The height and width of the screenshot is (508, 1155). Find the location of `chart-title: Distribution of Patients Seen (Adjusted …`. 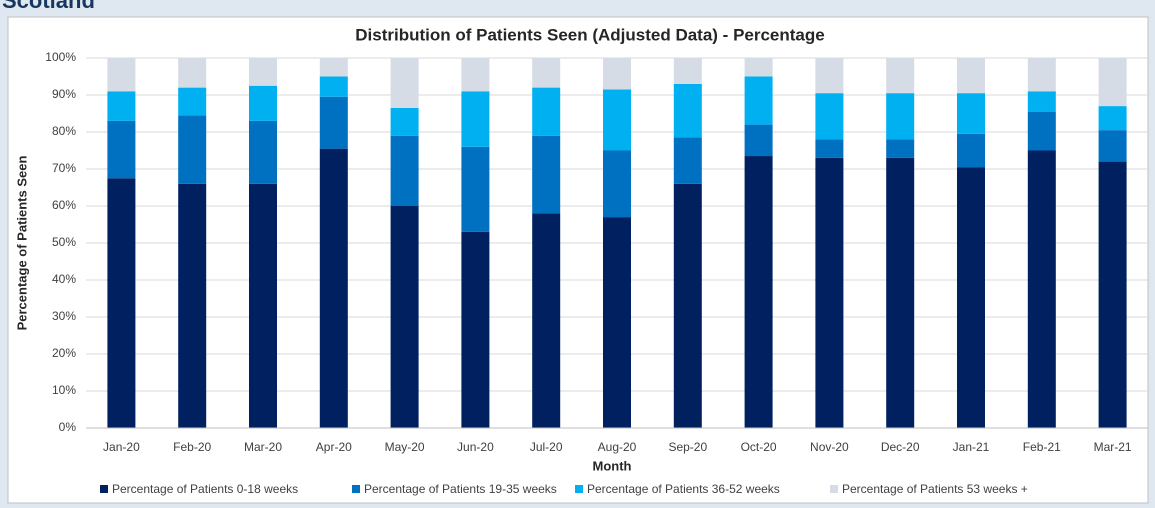

chart-title: Distribution of Patients Seen (Adjusted … is located at coordinates (589, 34).